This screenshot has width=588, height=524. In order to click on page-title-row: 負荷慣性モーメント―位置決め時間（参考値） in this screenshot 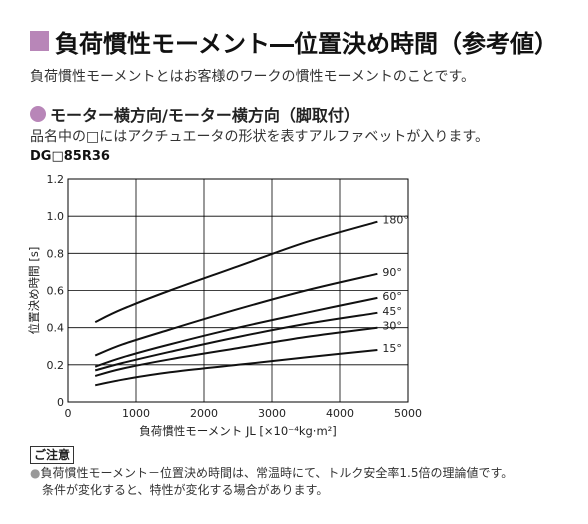, I will do `click(294, 41)`.